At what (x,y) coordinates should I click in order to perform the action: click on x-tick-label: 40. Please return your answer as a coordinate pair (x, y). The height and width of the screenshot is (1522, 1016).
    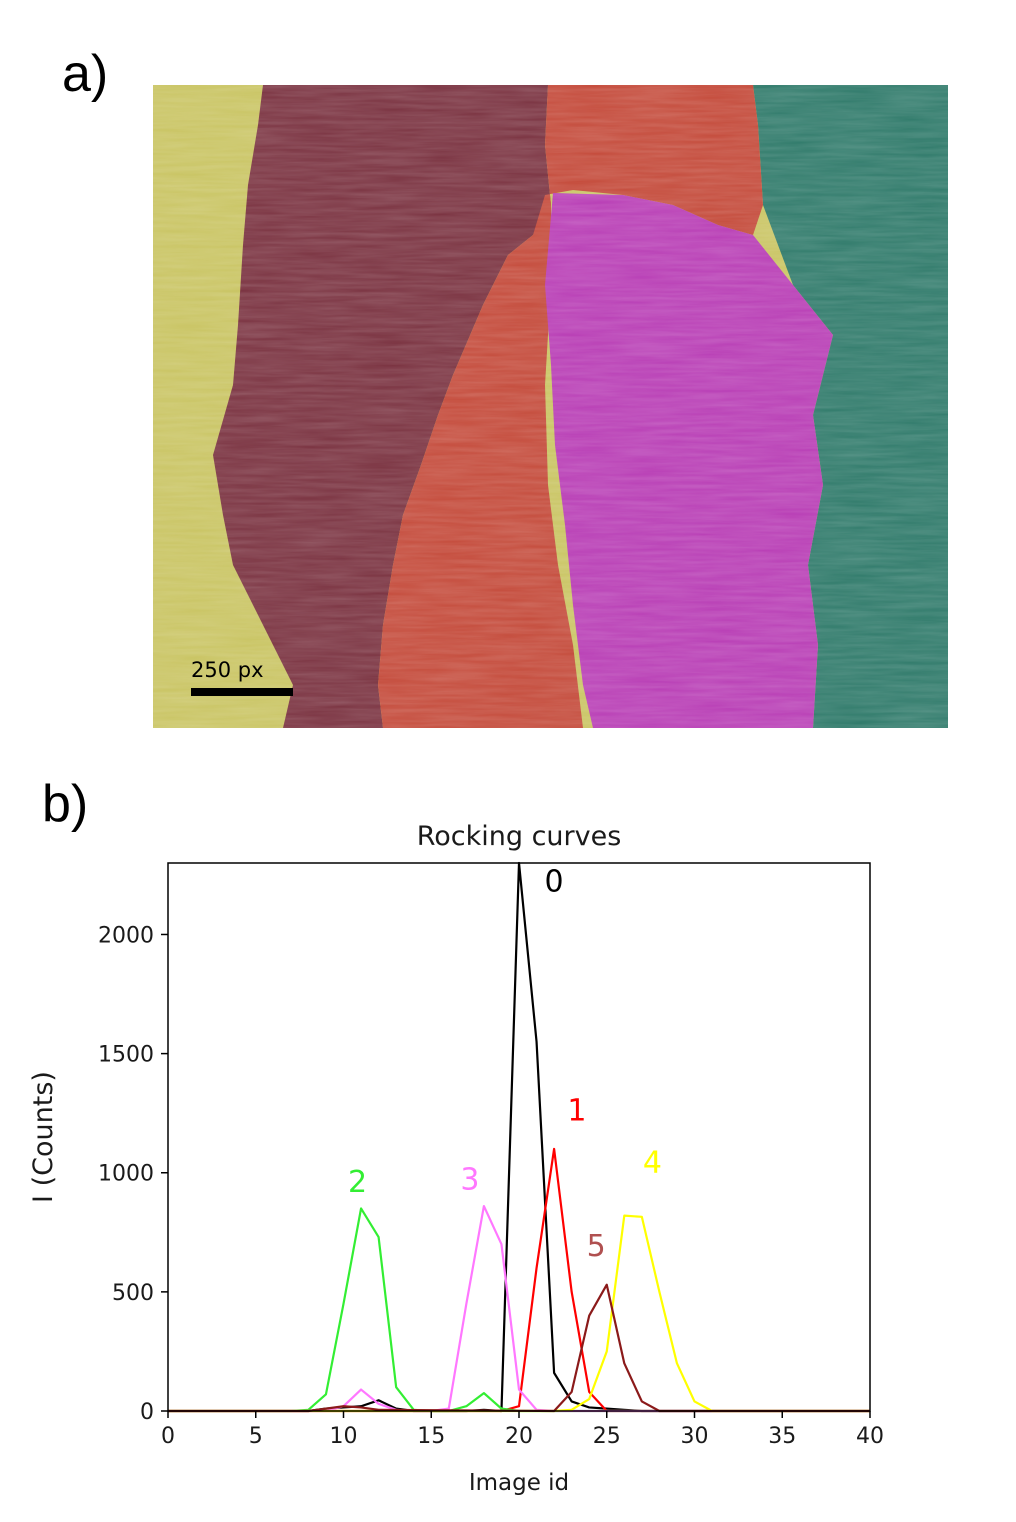
    Looking at the image, I should click on (870, 1436).